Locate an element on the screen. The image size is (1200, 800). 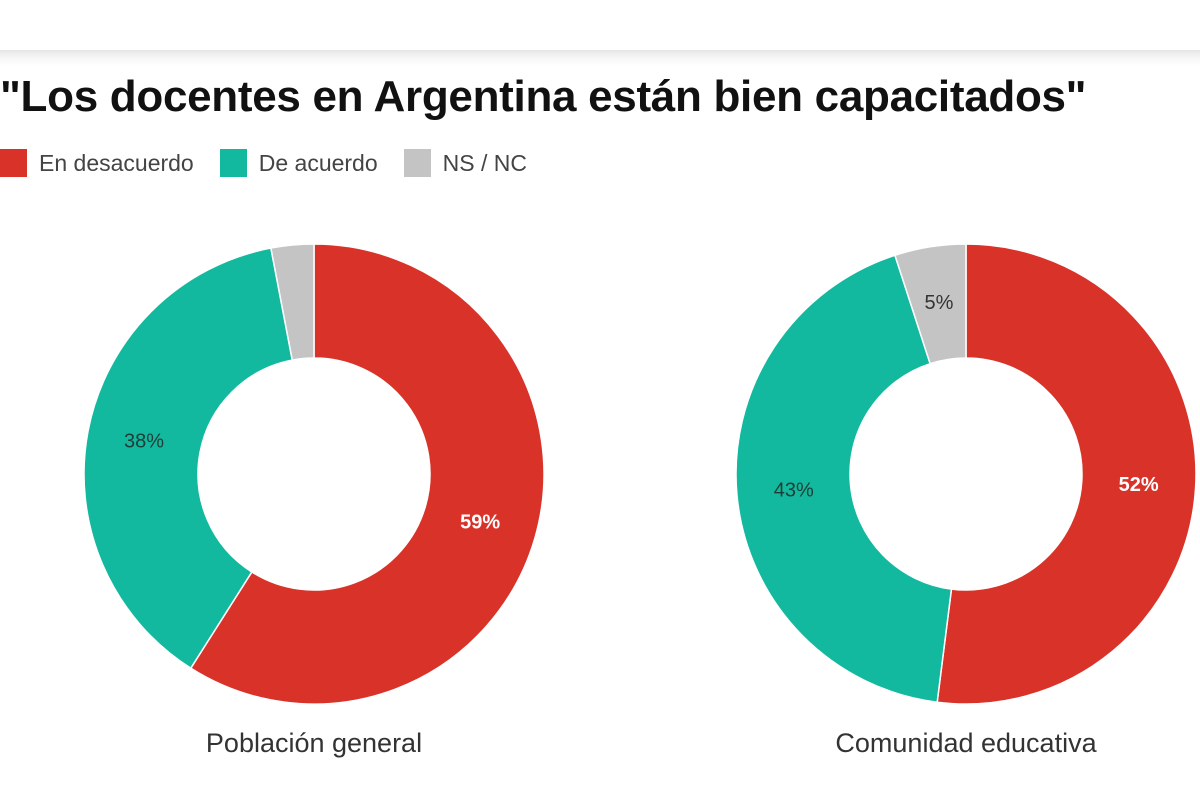
slice-data-label: 59% is located at coordinates (480, 522).